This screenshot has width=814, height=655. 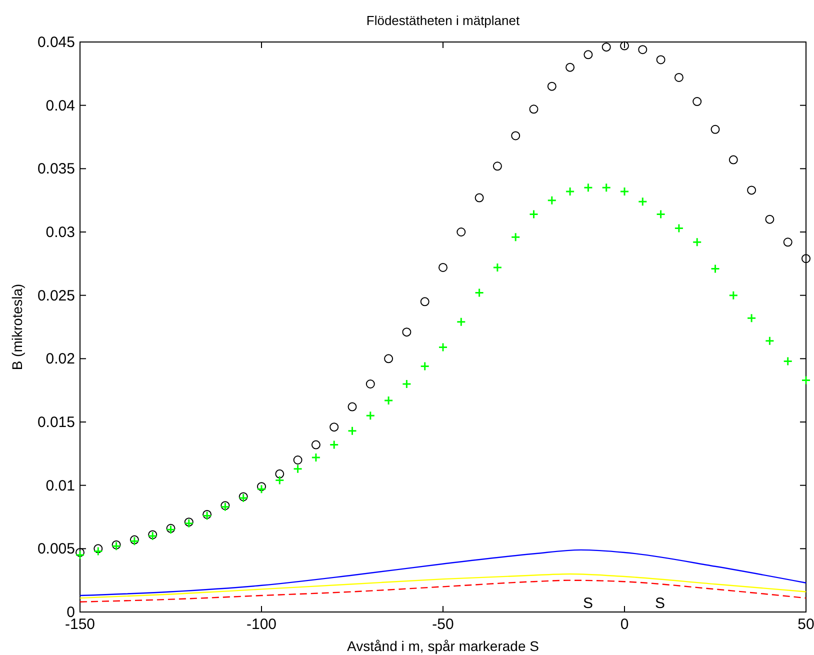 What do you see at coordinates (60, 485) in the screenshot?
I see `y-tick-label: 0.01` at bounding box center [60, 485].